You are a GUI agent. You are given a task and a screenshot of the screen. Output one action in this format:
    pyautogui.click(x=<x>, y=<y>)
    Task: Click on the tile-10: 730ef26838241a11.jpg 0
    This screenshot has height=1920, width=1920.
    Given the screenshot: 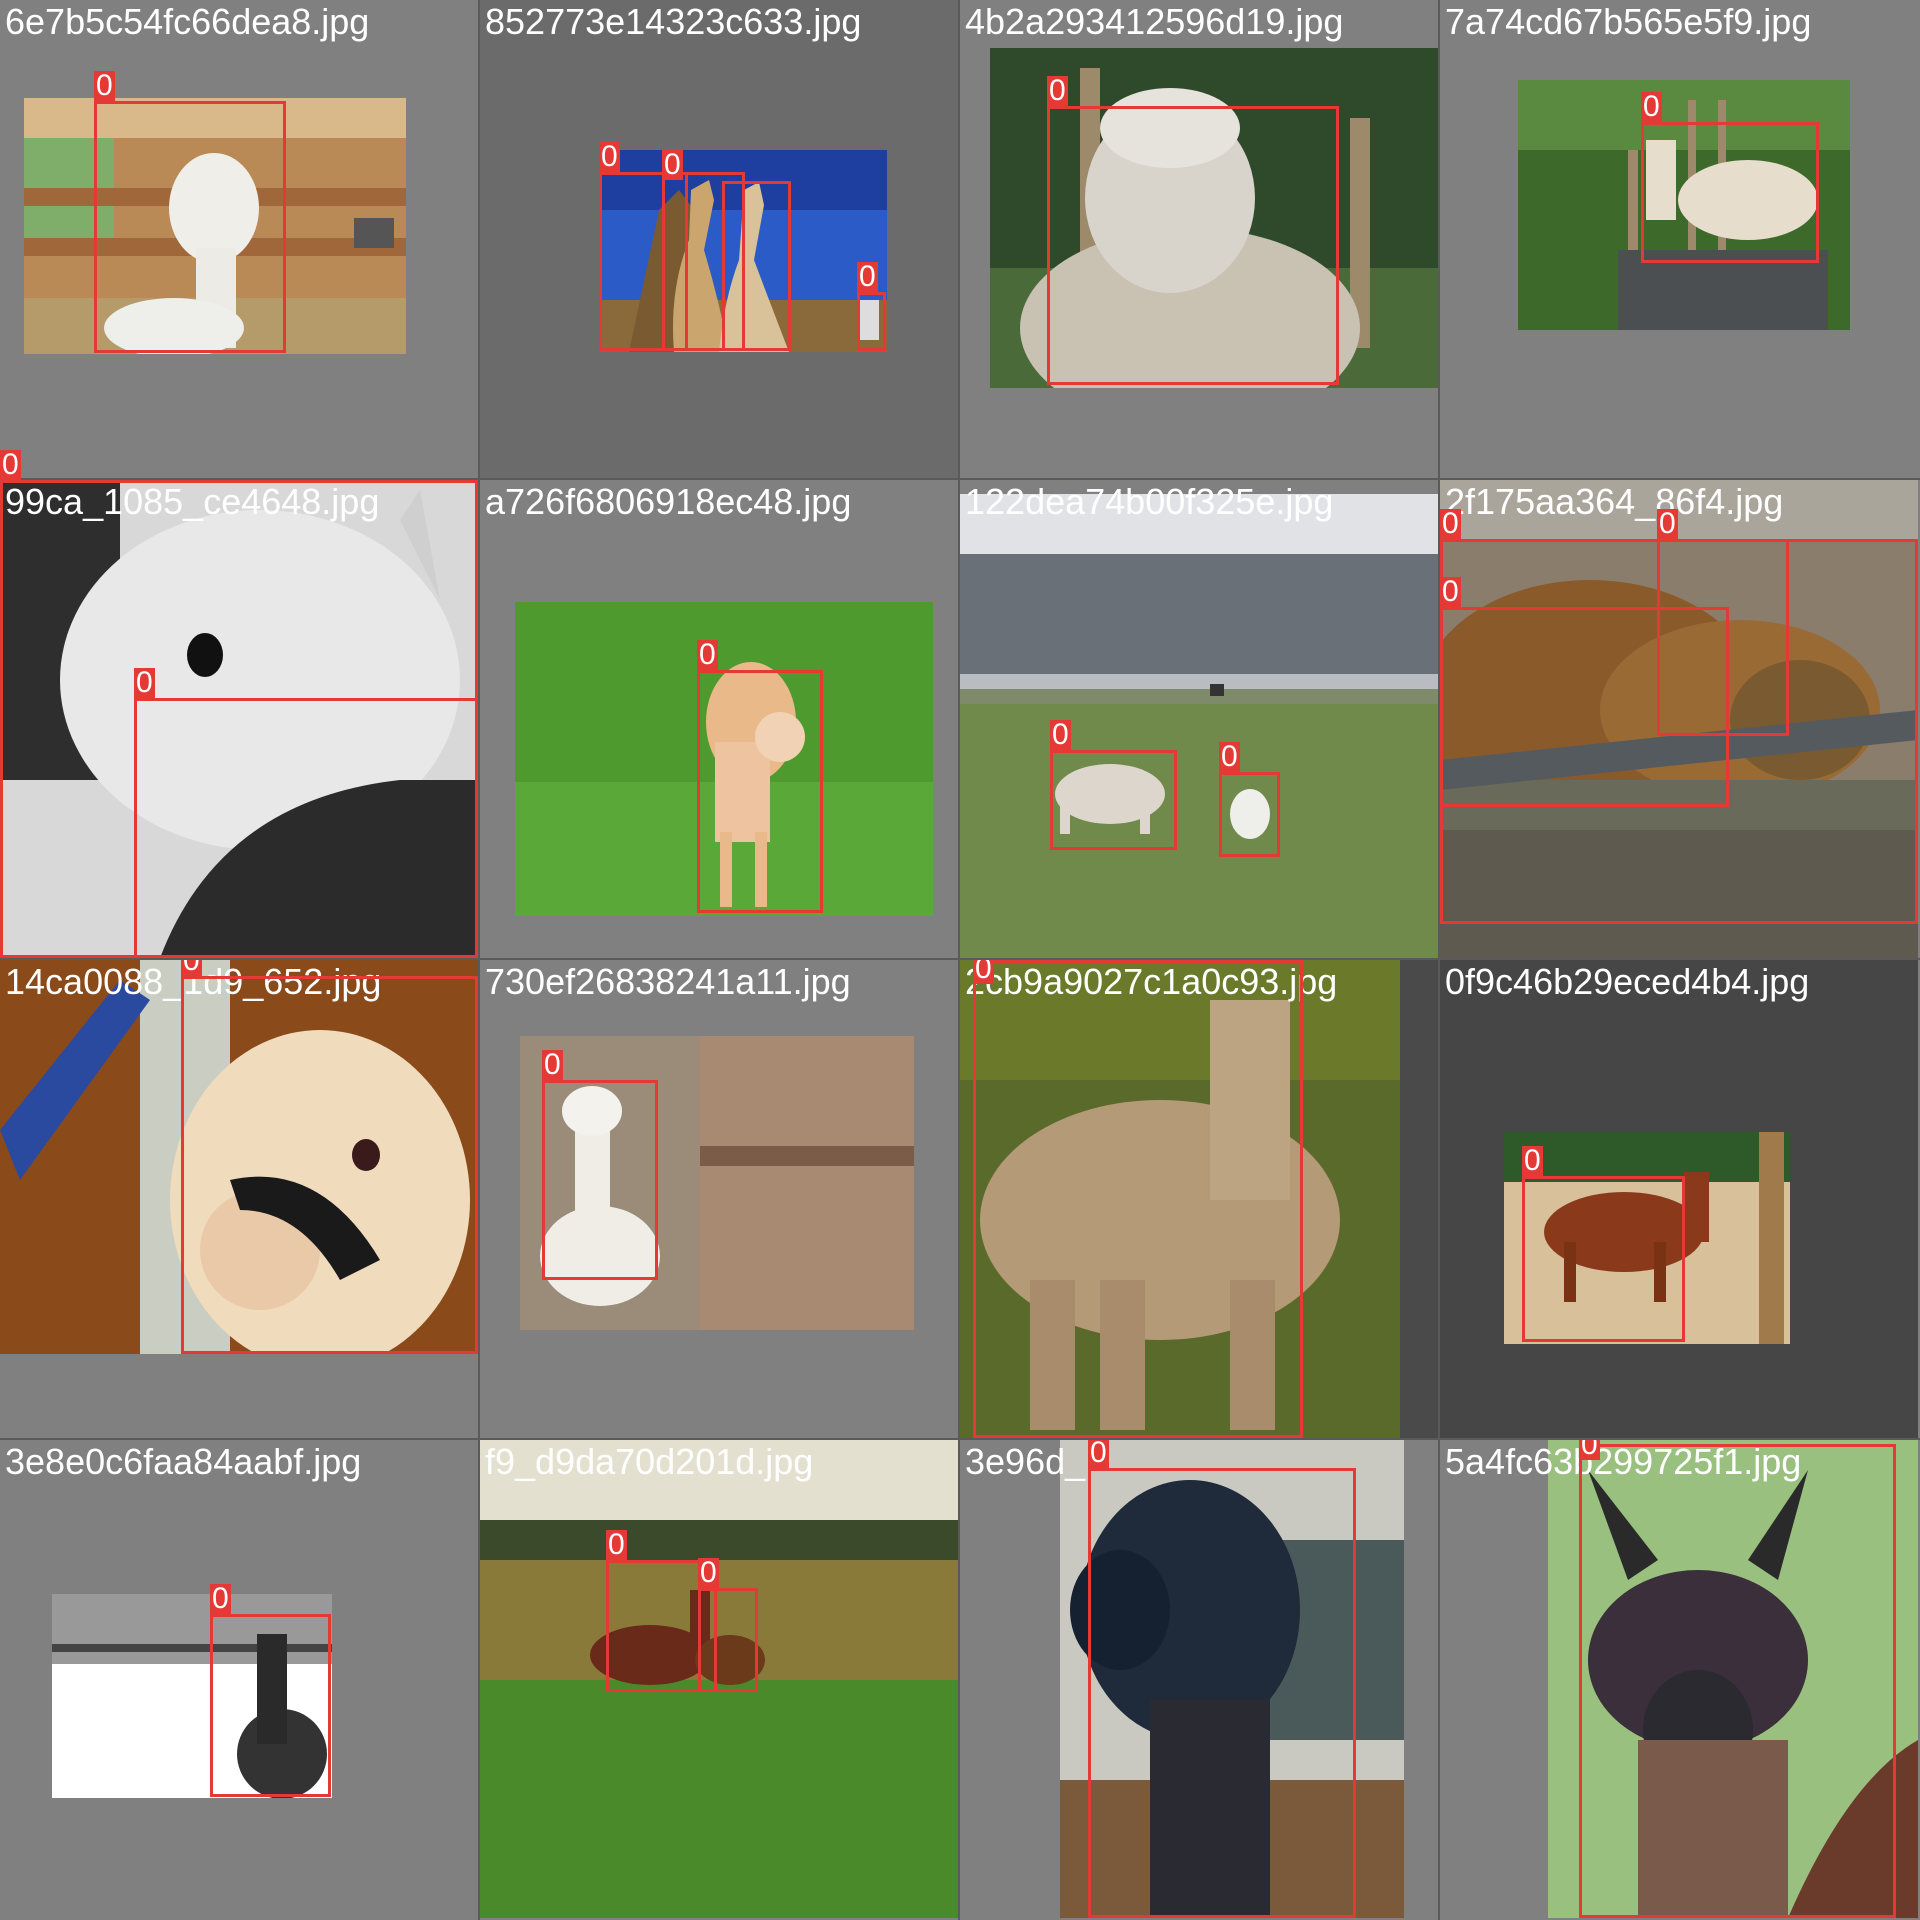 What is the action you would take?
    pyautogui.click(x=719, y=1199)
    